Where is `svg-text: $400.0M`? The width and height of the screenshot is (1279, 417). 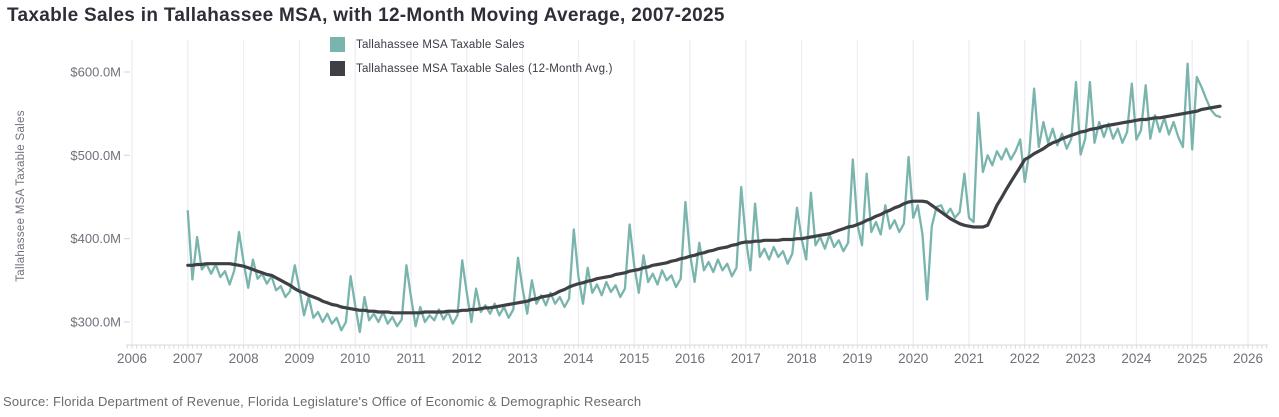
svg-text: $400.0M is located at coordinates (95, 238).